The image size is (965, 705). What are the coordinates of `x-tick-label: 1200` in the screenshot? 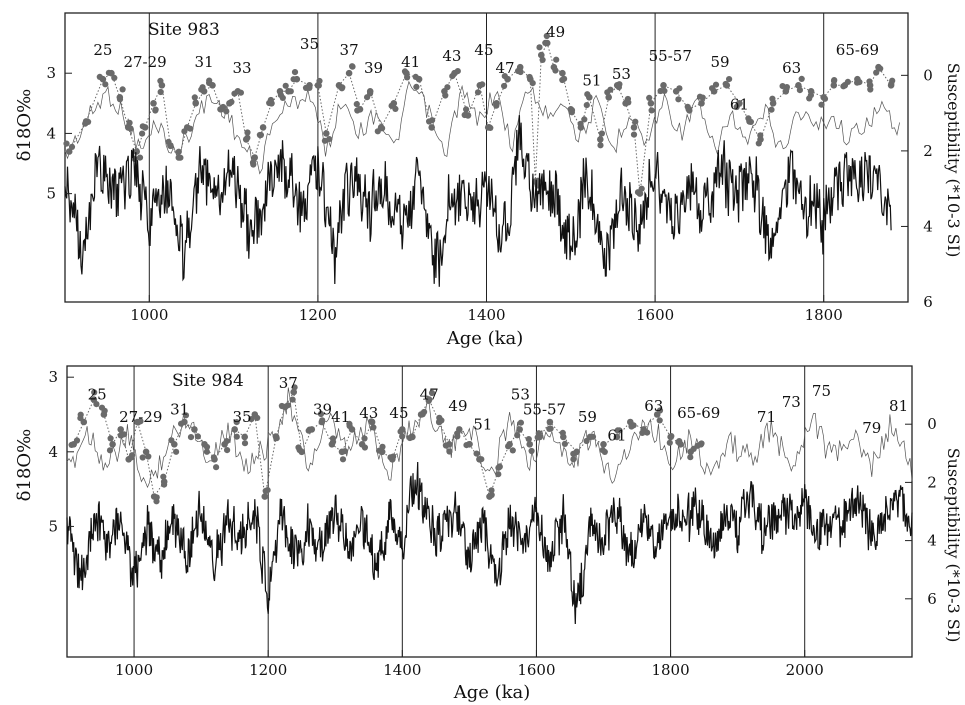 It's located at (268, 670).